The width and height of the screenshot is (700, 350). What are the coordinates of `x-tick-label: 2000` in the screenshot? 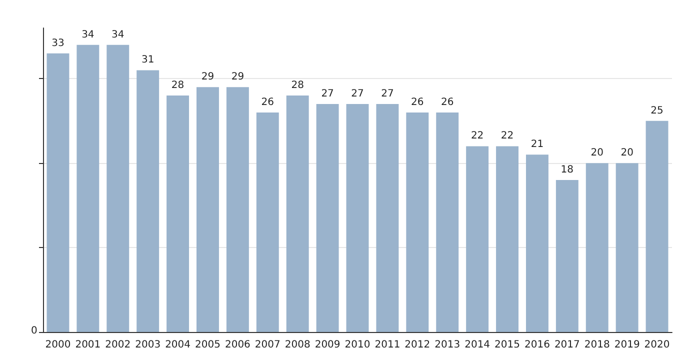 It's located at (58, 345).